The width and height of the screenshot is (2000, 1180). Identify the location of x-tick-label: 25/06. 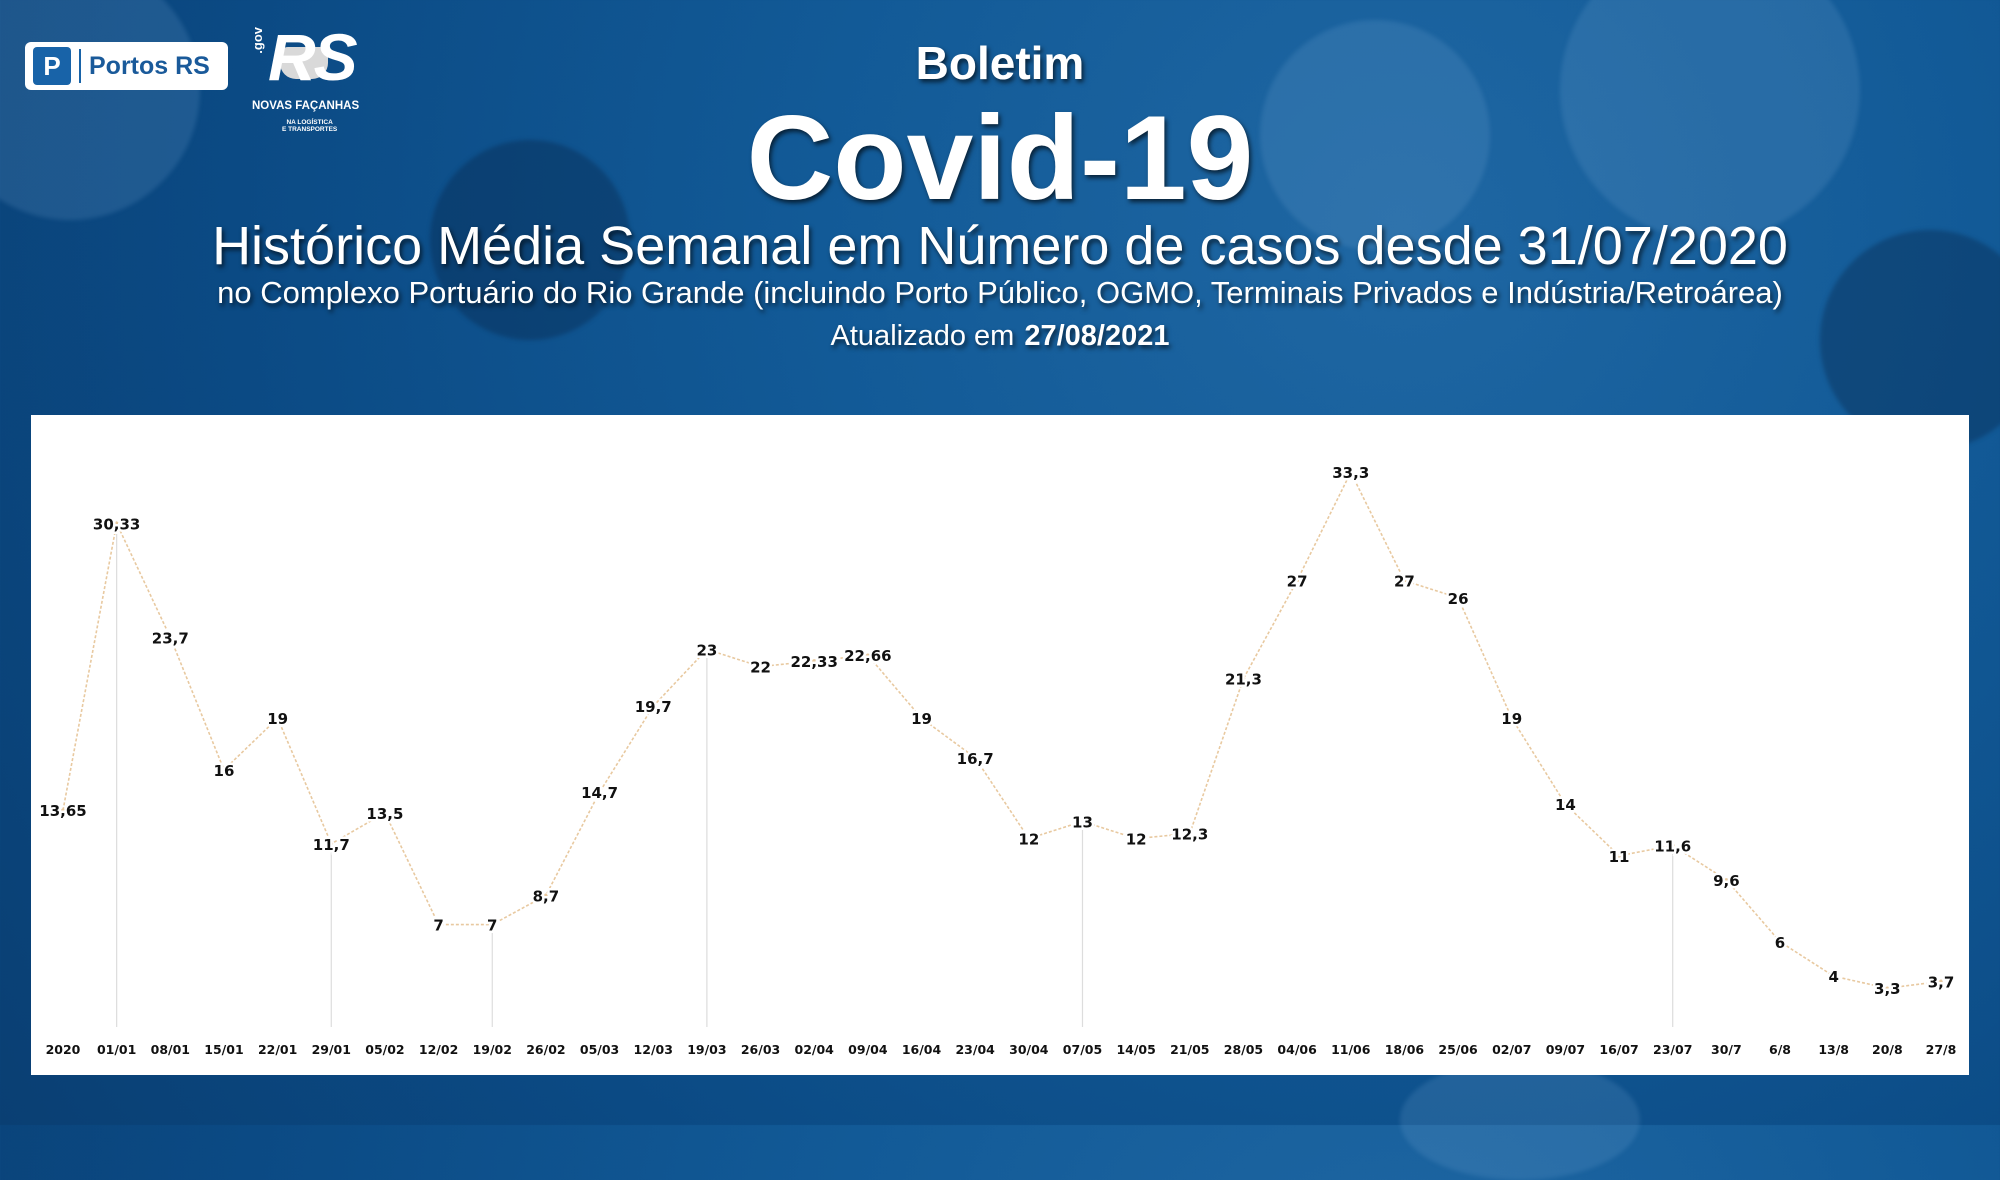
(1458, 1049).